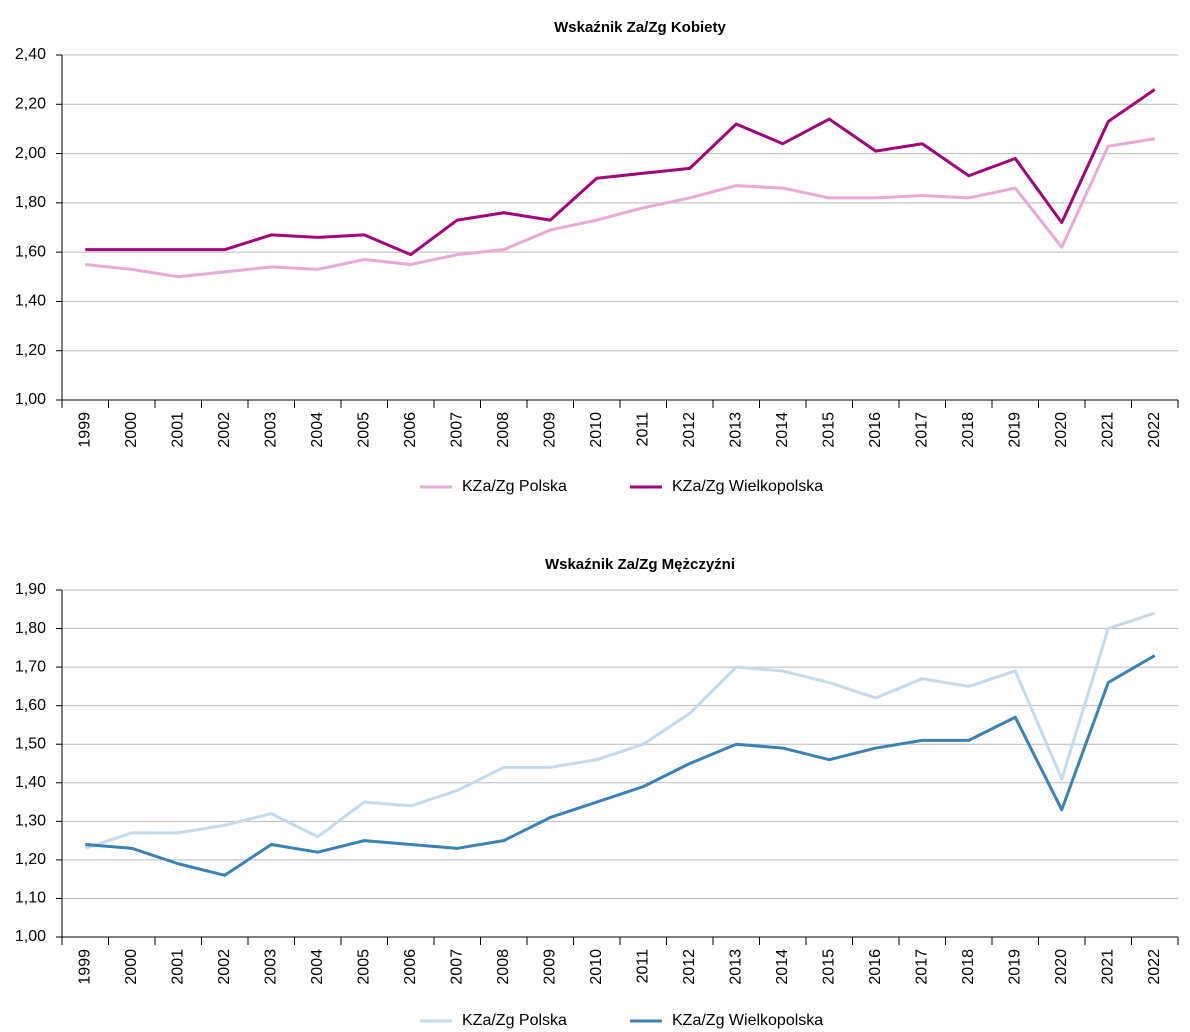 The height and width of the screenshot is (1032, 1190). Describe the element at coordinates (30, 54) in the screenshot. I see `y-tick-label: 2,40` at that location.